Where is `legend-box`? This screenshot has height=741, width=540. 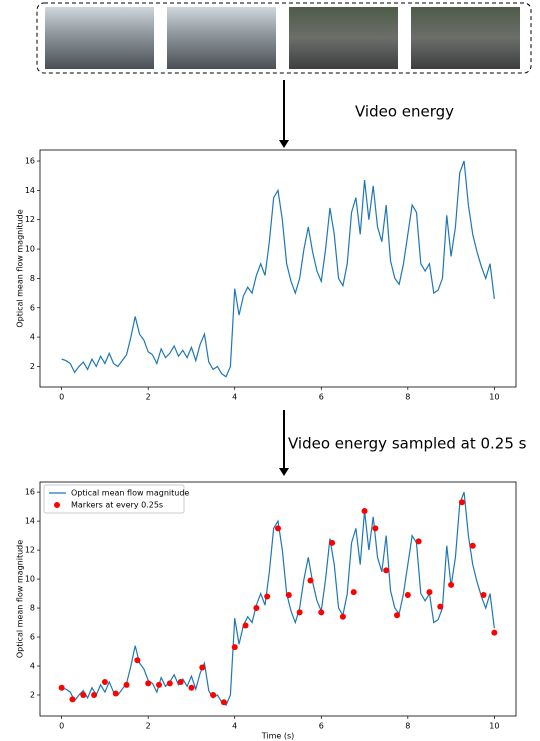
legend-box is located at coordinates (114, 499).